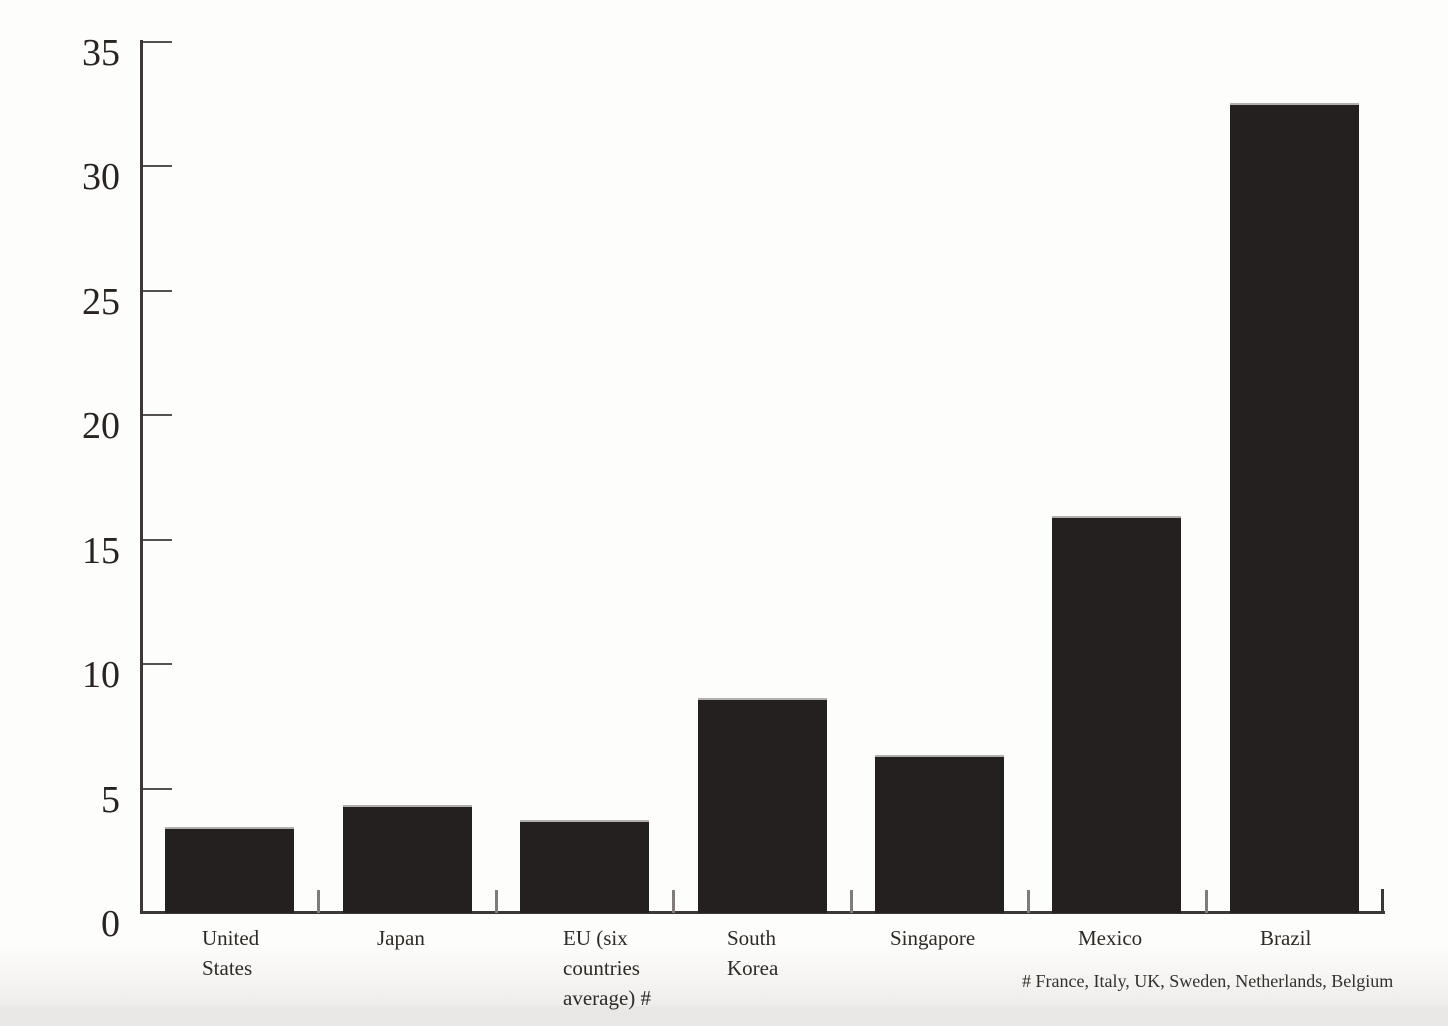 Image resolution: width=1448 pixels, height=1026 pixels. Describe the element at coordinates (110, 924) in the screenshot. I see `y-tick-label-0: 0` at that location.